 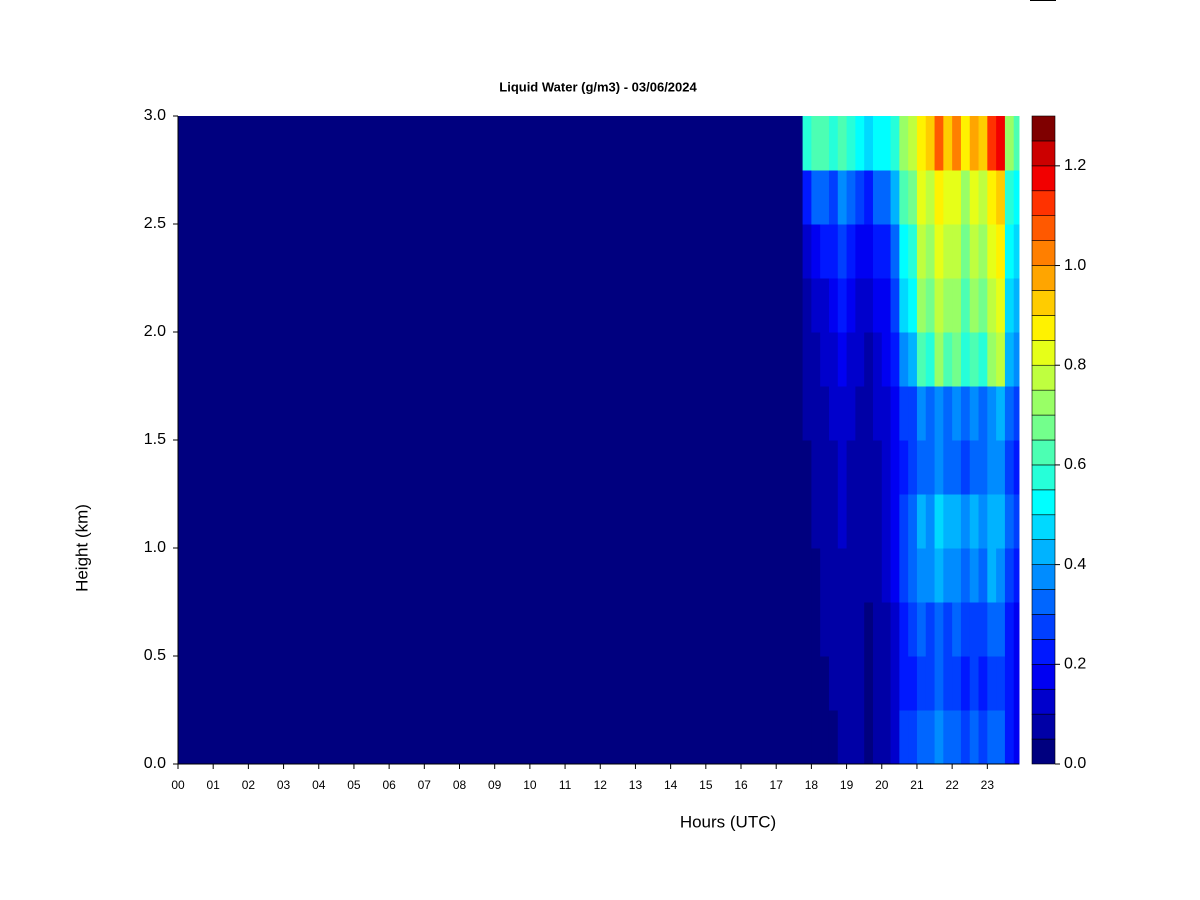 What do you see at coordinates (155, 331) in the screenshot?
I see `y-tick-label: 2.0` at bounding box center [155, 331].